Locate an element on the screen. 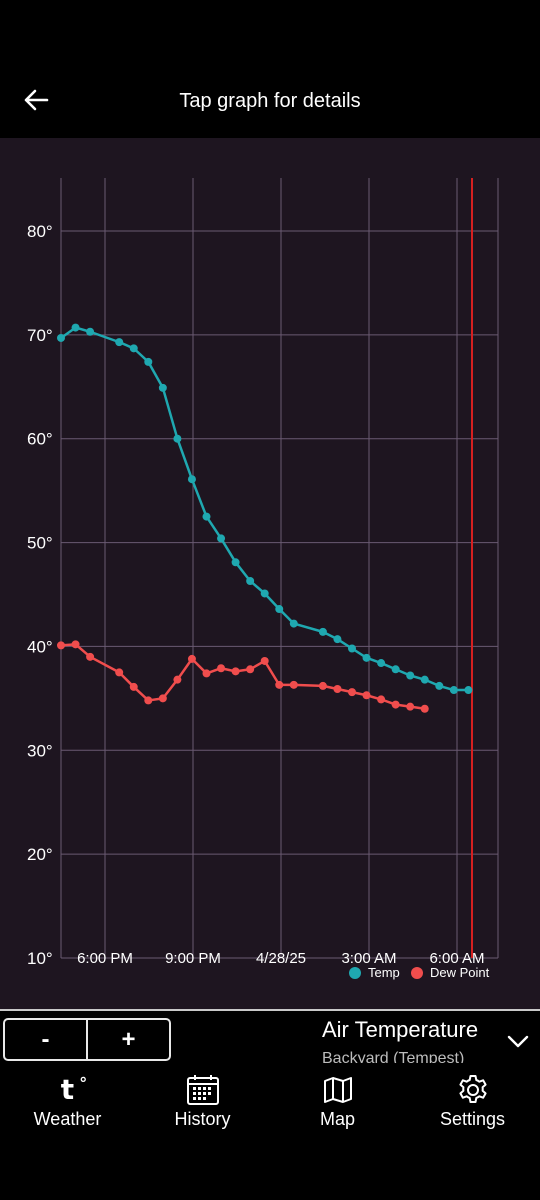  zoom-stepper: - + is located at coordinates (87, 1039).